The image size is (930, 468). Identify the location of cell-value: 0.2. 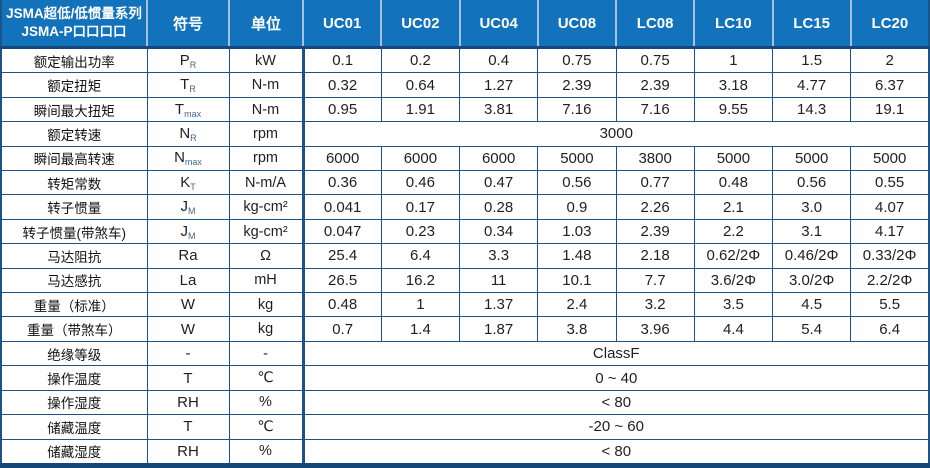
(420, 60).